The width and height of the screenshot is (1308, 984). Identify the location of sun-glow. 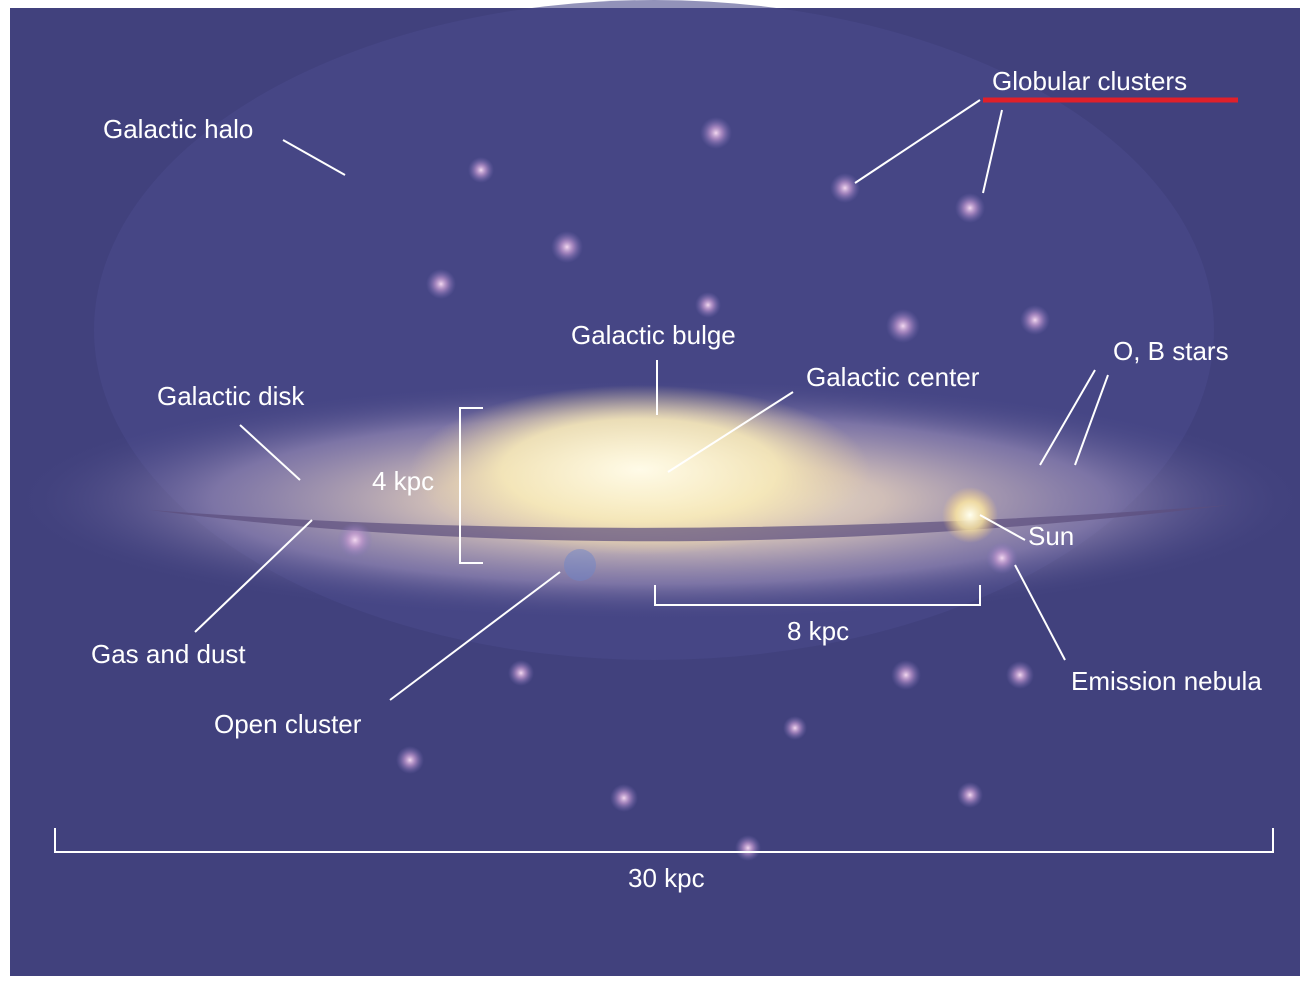
(970, 515).